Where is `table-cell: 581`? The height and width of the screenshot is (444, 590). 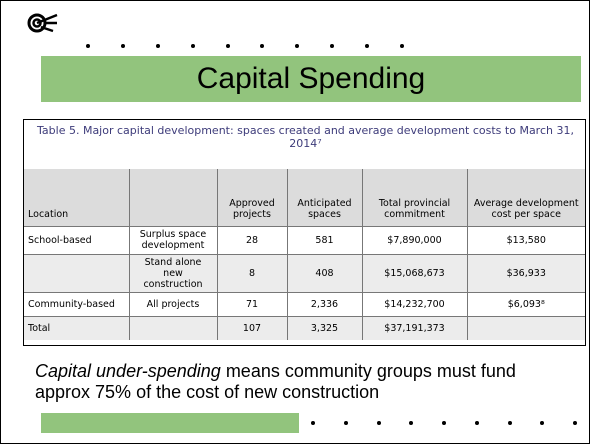
table-cell: 581 is located at coordinates (324, 240).